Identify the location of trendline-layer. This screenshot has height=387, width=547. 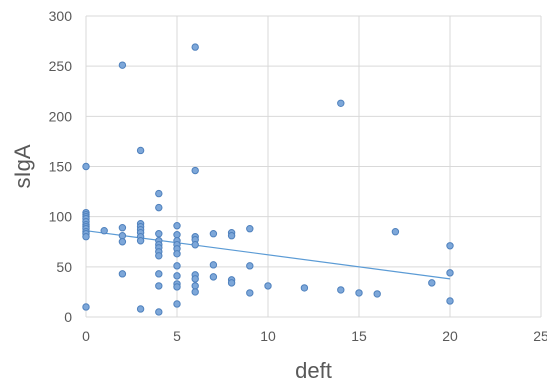
(268, 255).